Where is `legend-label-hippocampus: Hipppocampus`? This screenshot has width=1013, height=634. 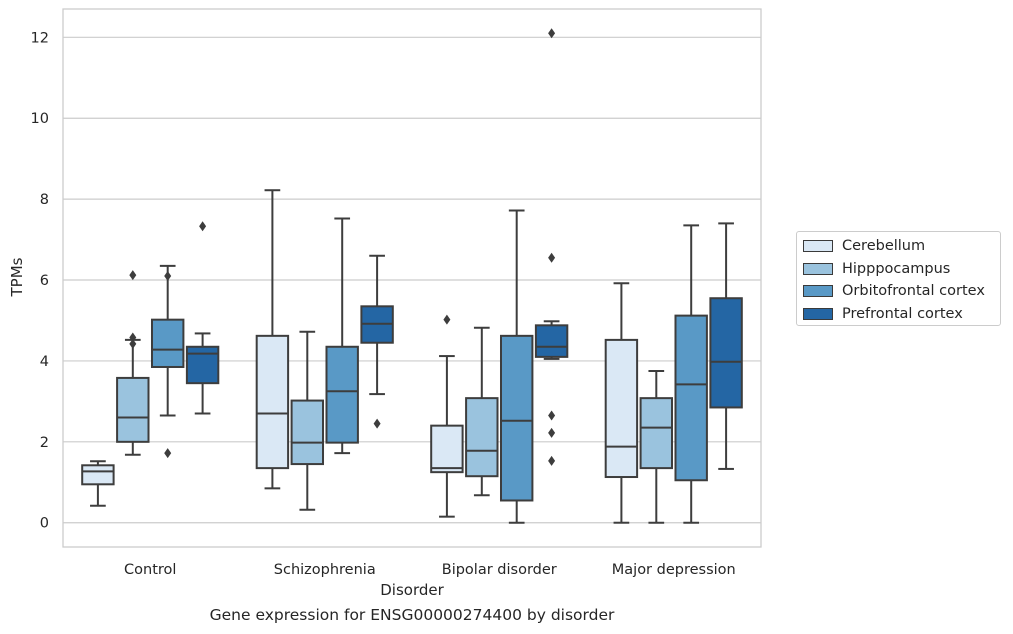
legend-label-hippocampus: Hipppocampus is located at coordinates (896, 268).